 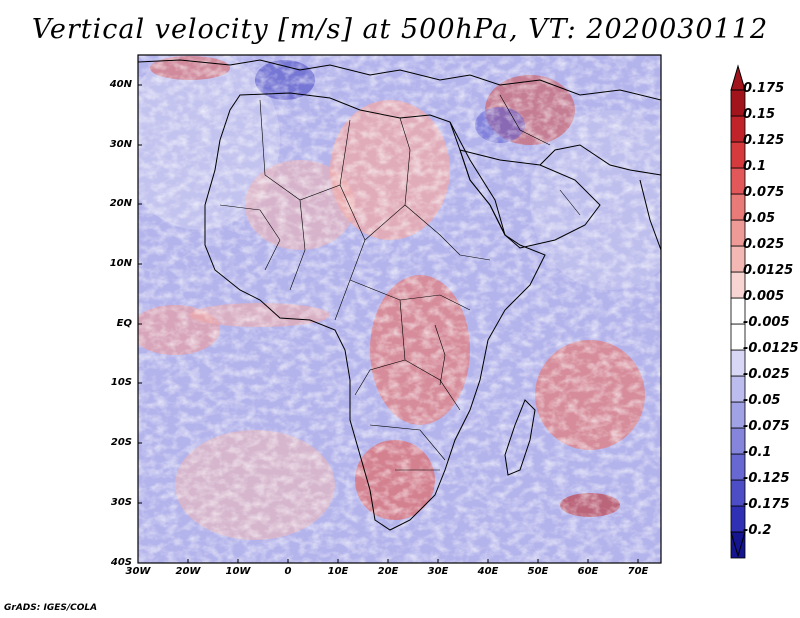 What do you see at coordinates (138, 571) in the screenshot?
I see `lon-label: 30W` at bounding box center [138, 571].